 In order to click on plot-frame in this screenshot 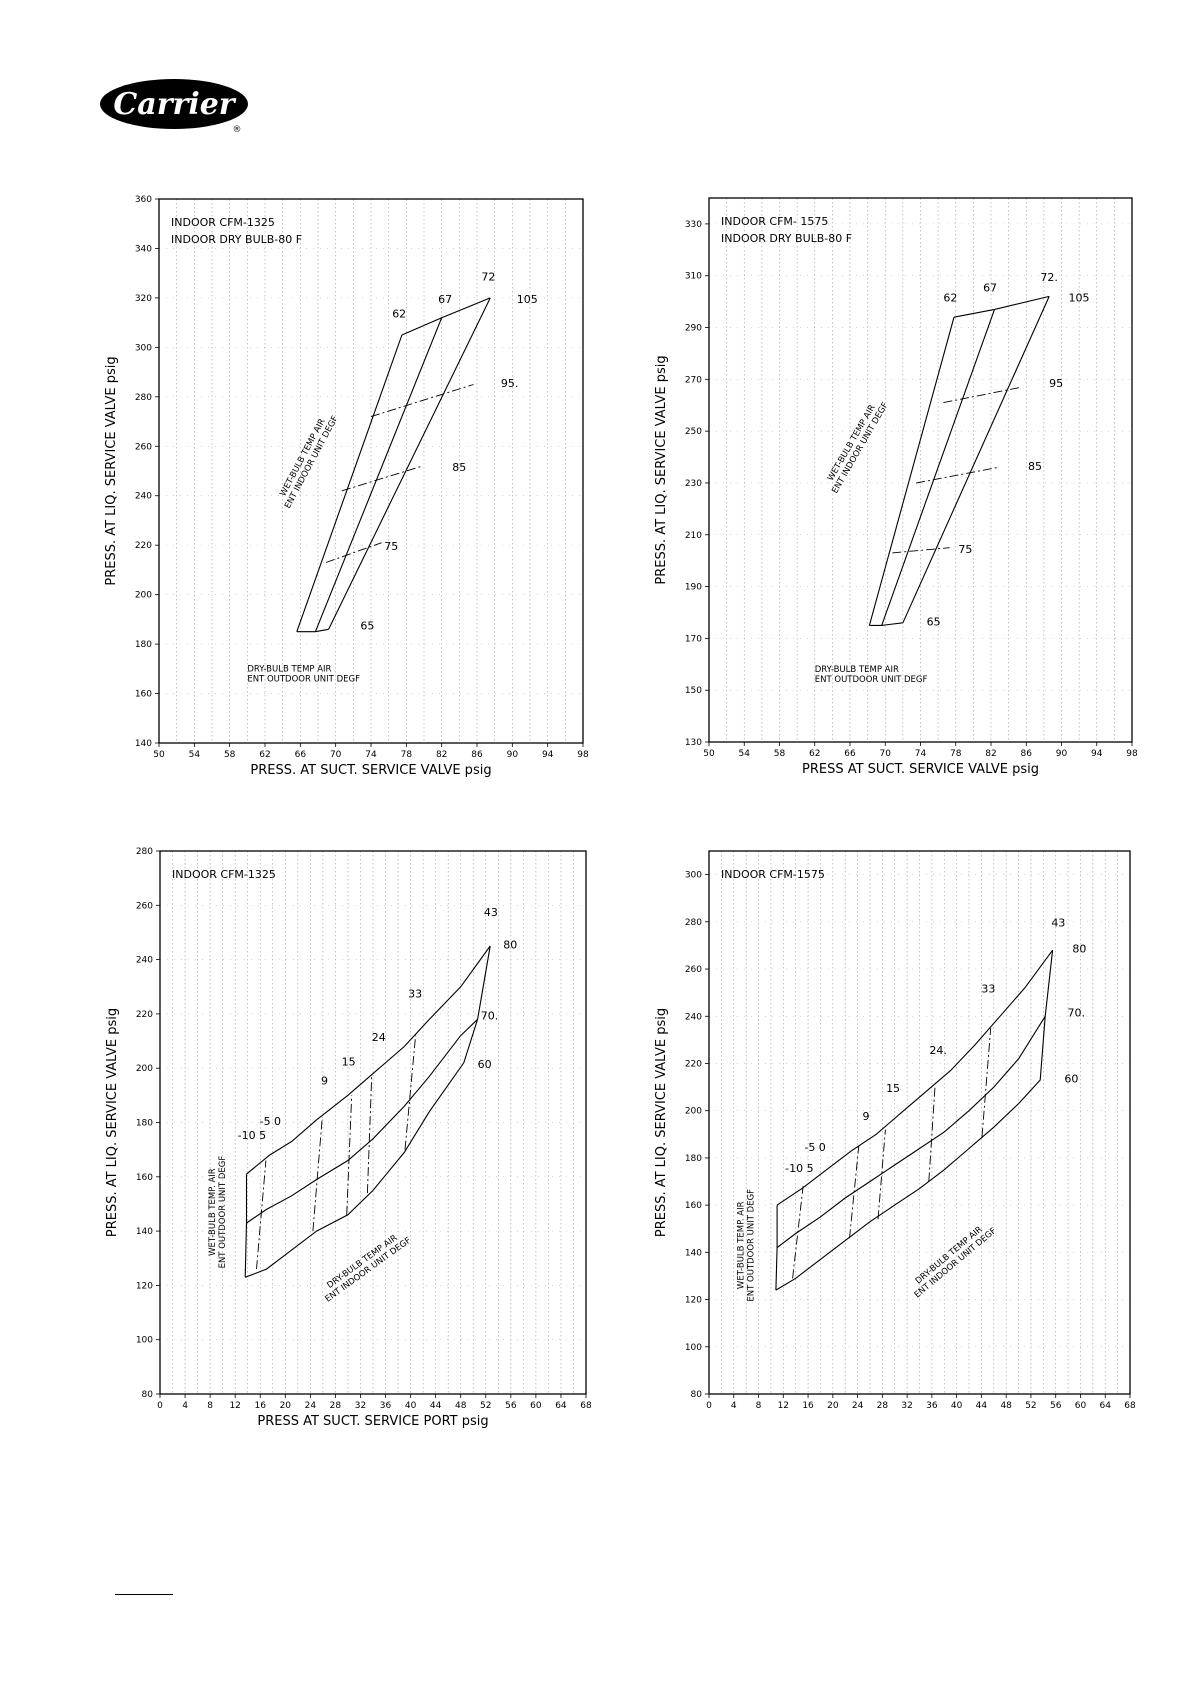, I will do `click(919, 1122)`.